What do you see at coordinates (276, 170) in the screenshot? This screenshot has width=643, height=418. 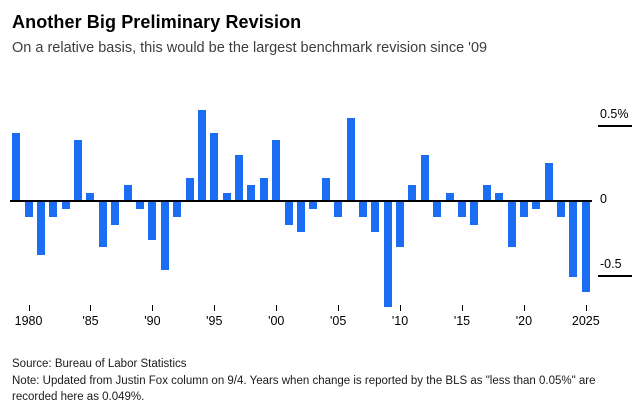 I see `bar-2000` at bounding box center [276, 170].